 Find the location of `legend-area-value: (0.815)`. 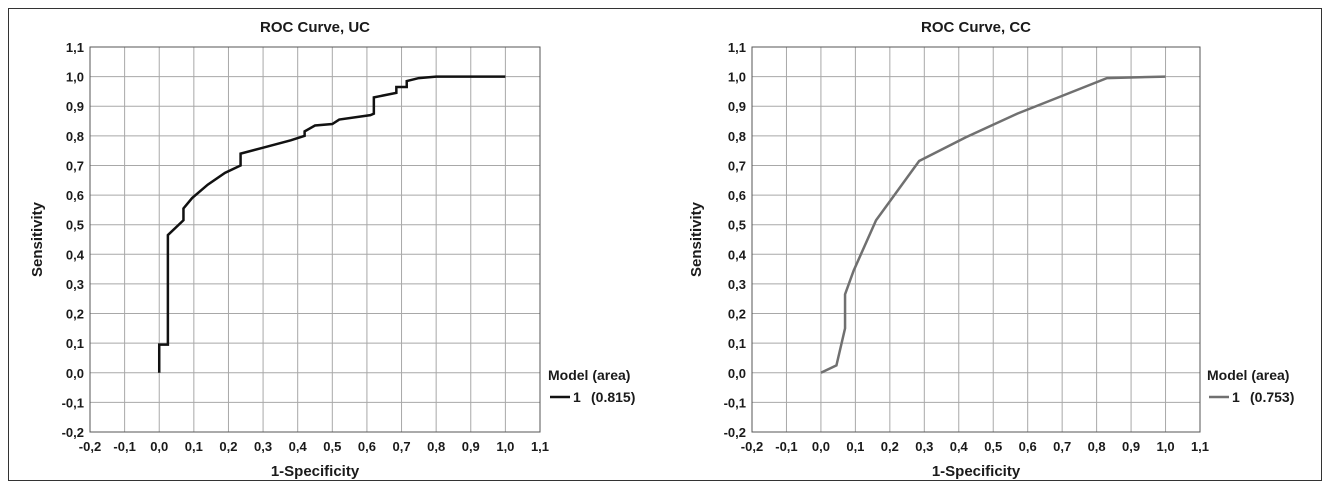

legend-area-value: (0.815) is located at coordinates (613, 397).